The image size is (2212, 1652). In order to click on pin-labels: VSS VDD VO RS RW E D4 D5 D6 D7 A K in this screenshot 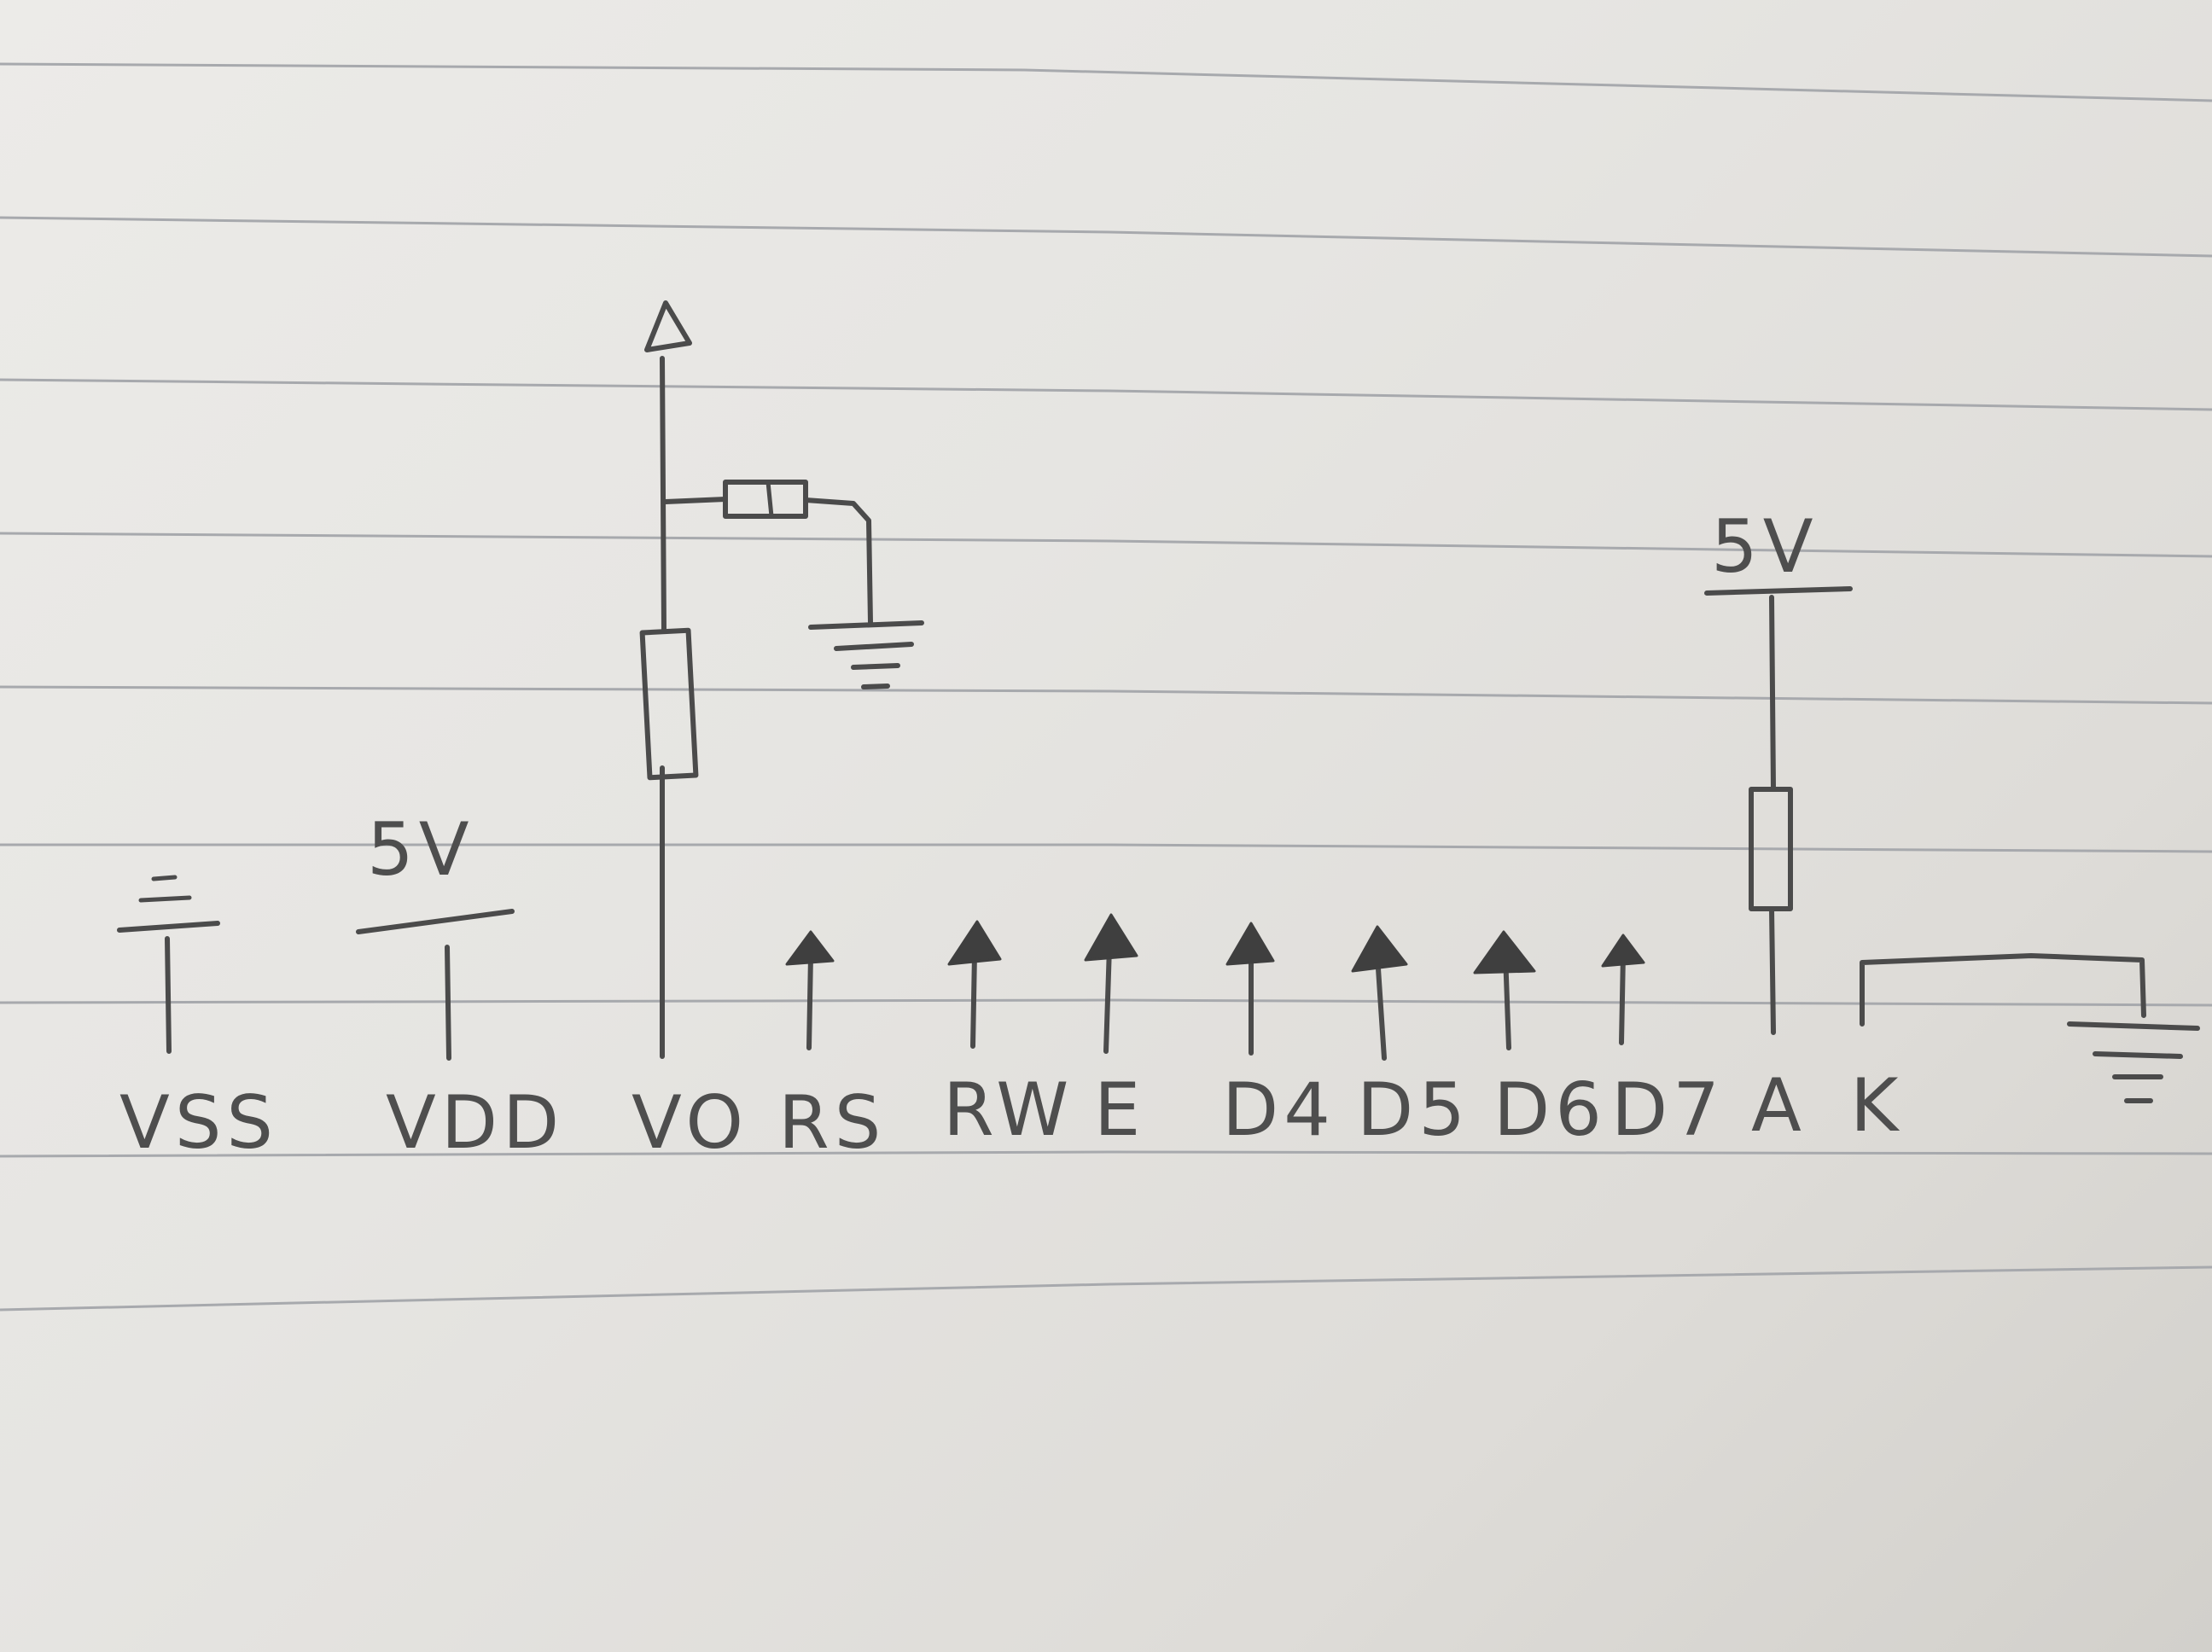, I will do `click(1011, 1114)`.